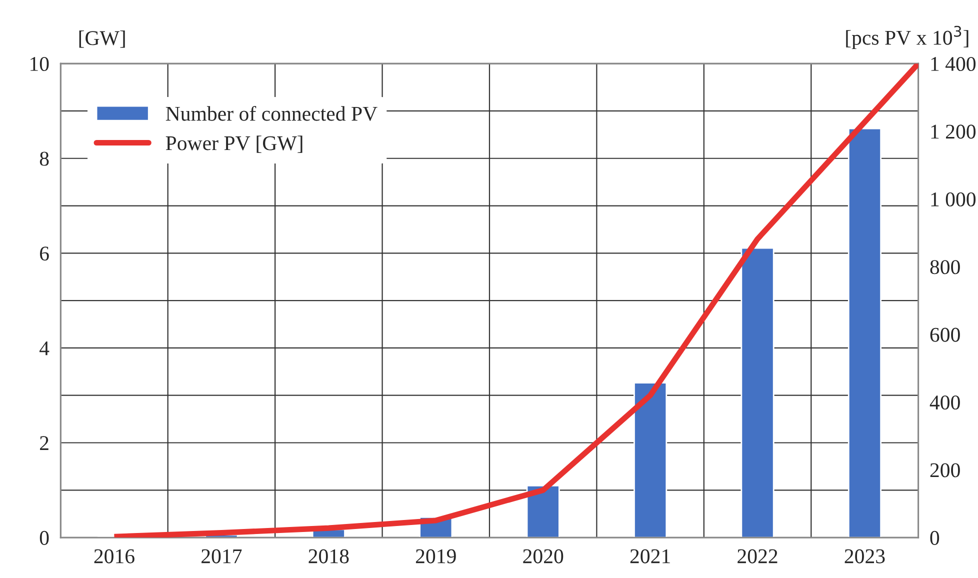 This screenshot has width=978, height=578. Describe the element at coordinates (44, 537) in the screenshot. I see `y-tick-label: 0` at that location.